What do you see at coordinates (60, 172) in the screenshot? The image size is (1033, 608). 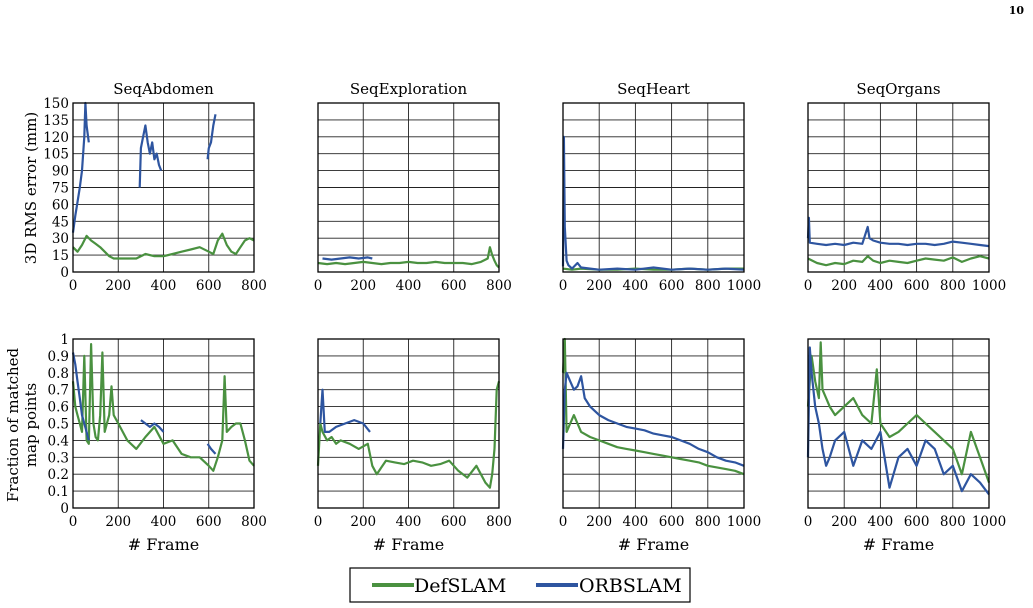 I see `panel-0-ytick-6: 90` at bounding box center [60, 172].